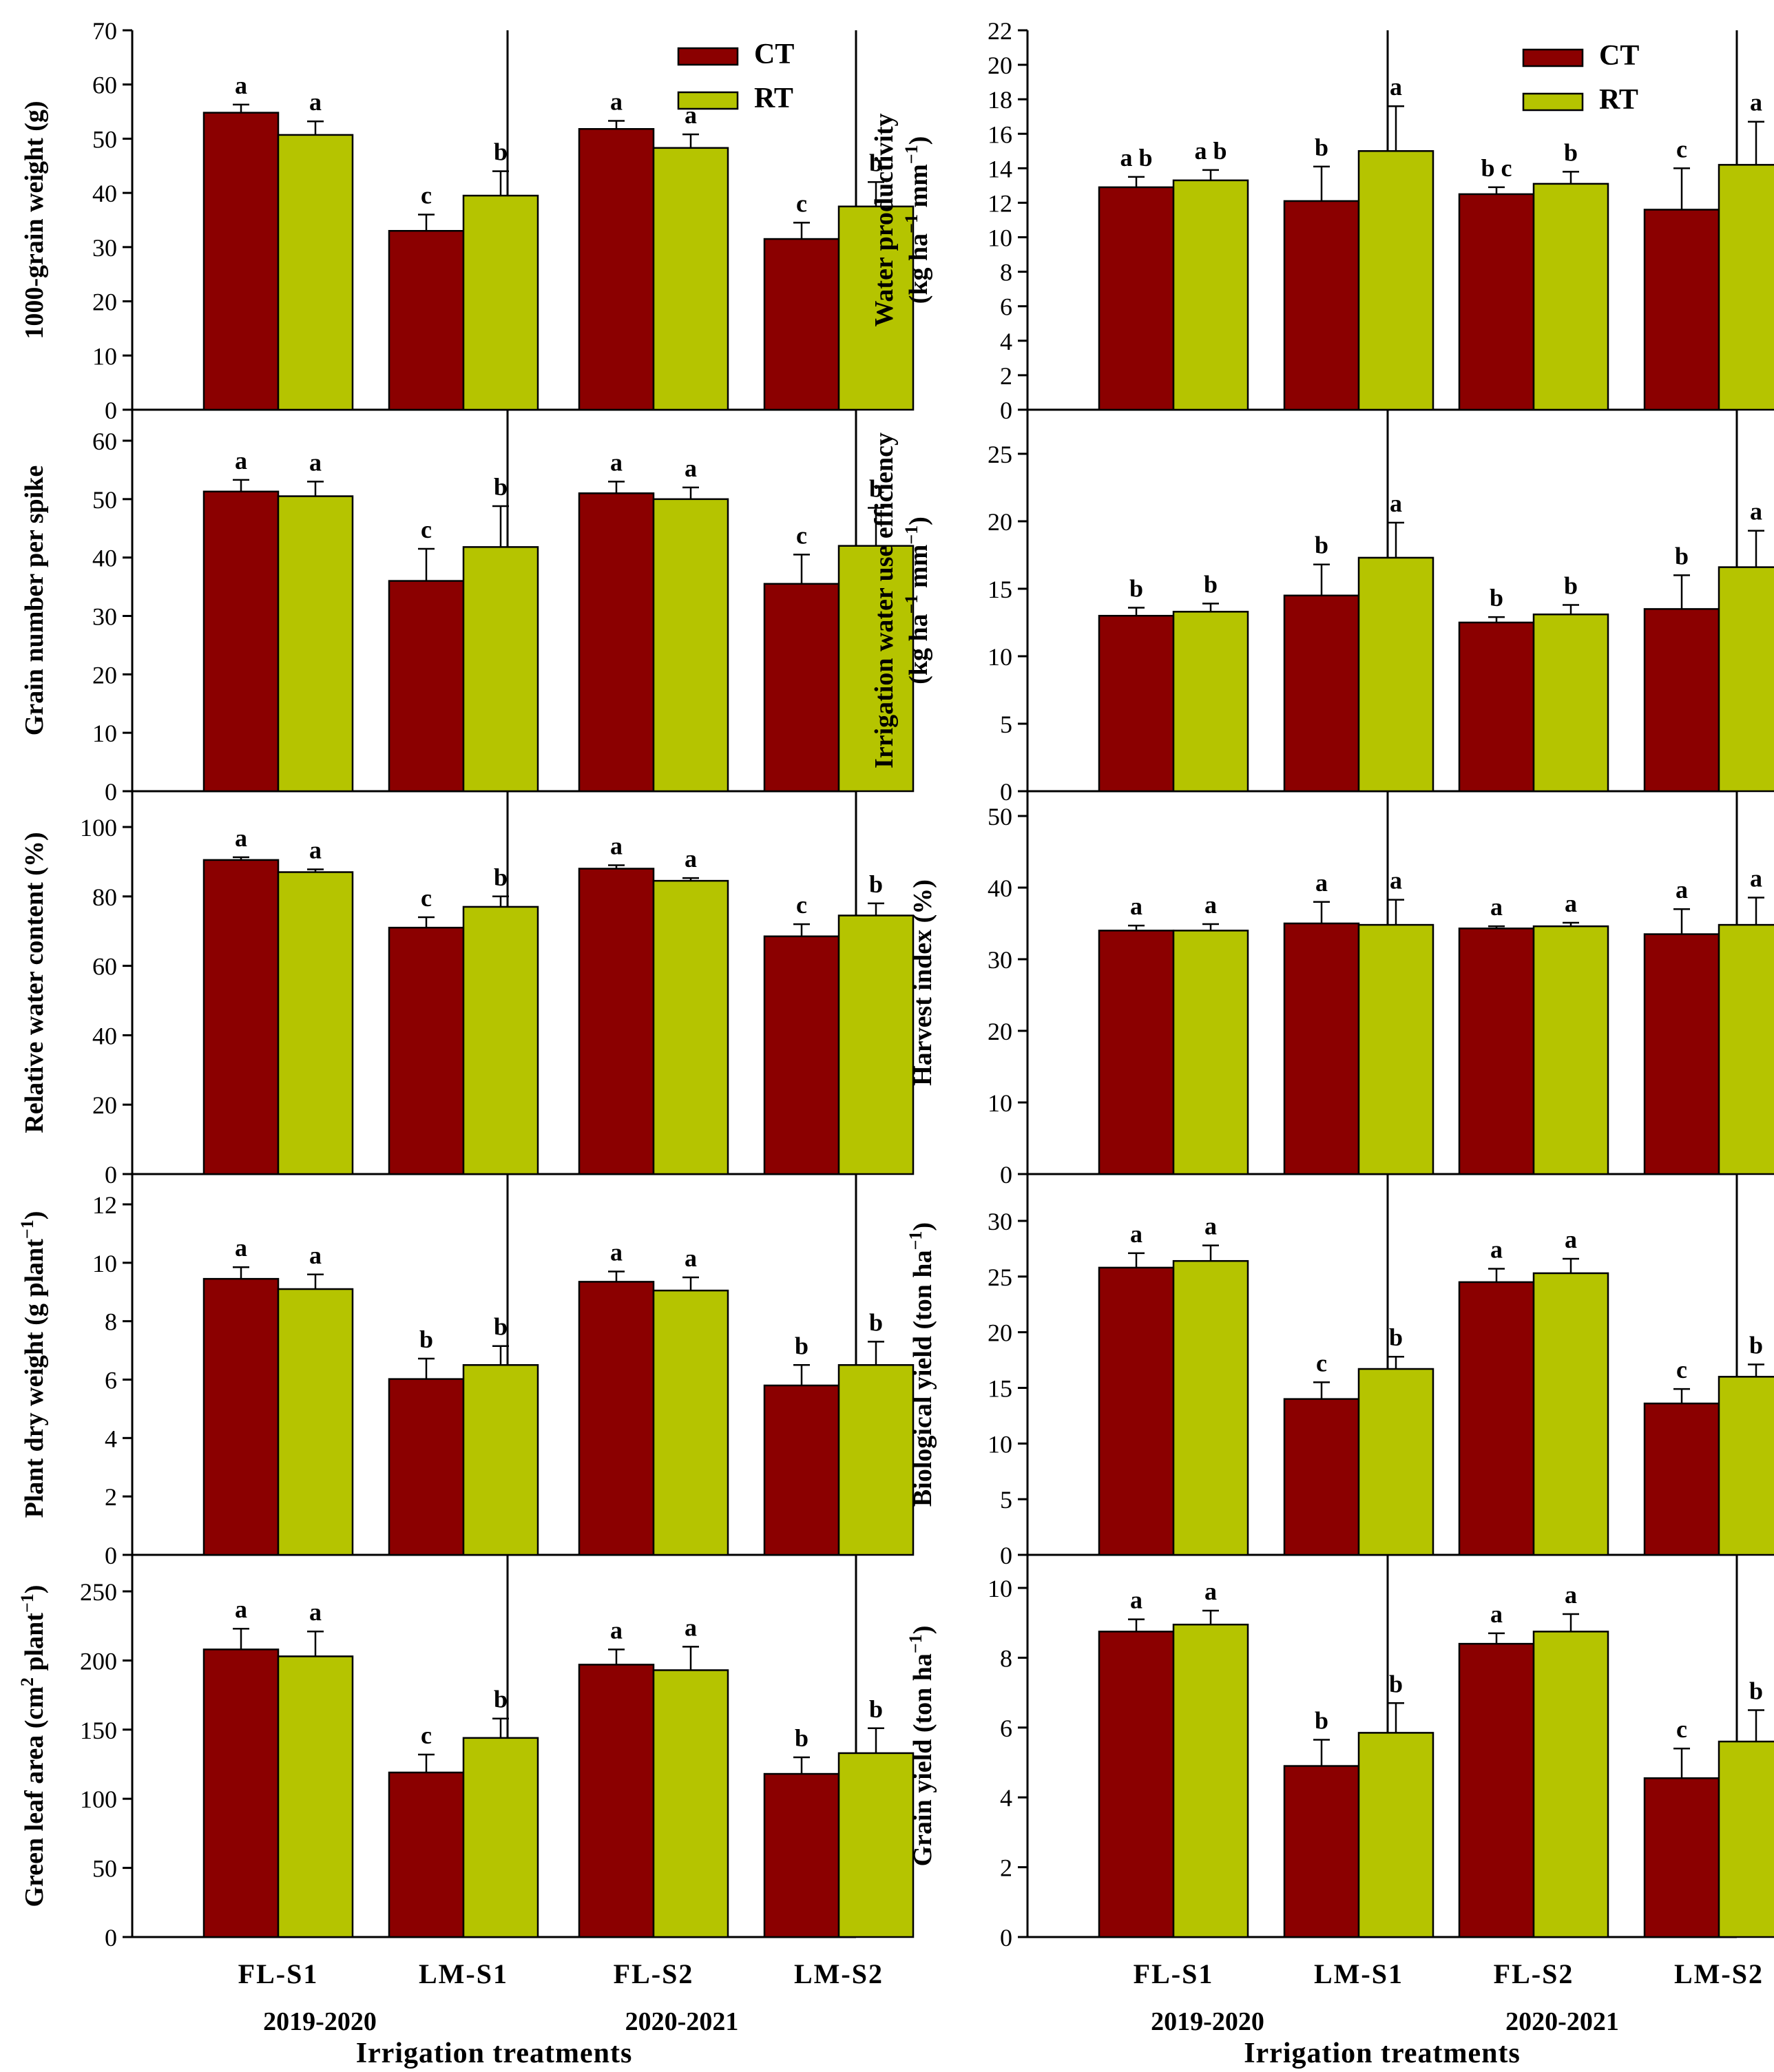 This screenshot has width=1774, height=2072. Describe the element at coordinates (1000, 31) in the screenshot. I see `y-tick-label: 22` at that location.